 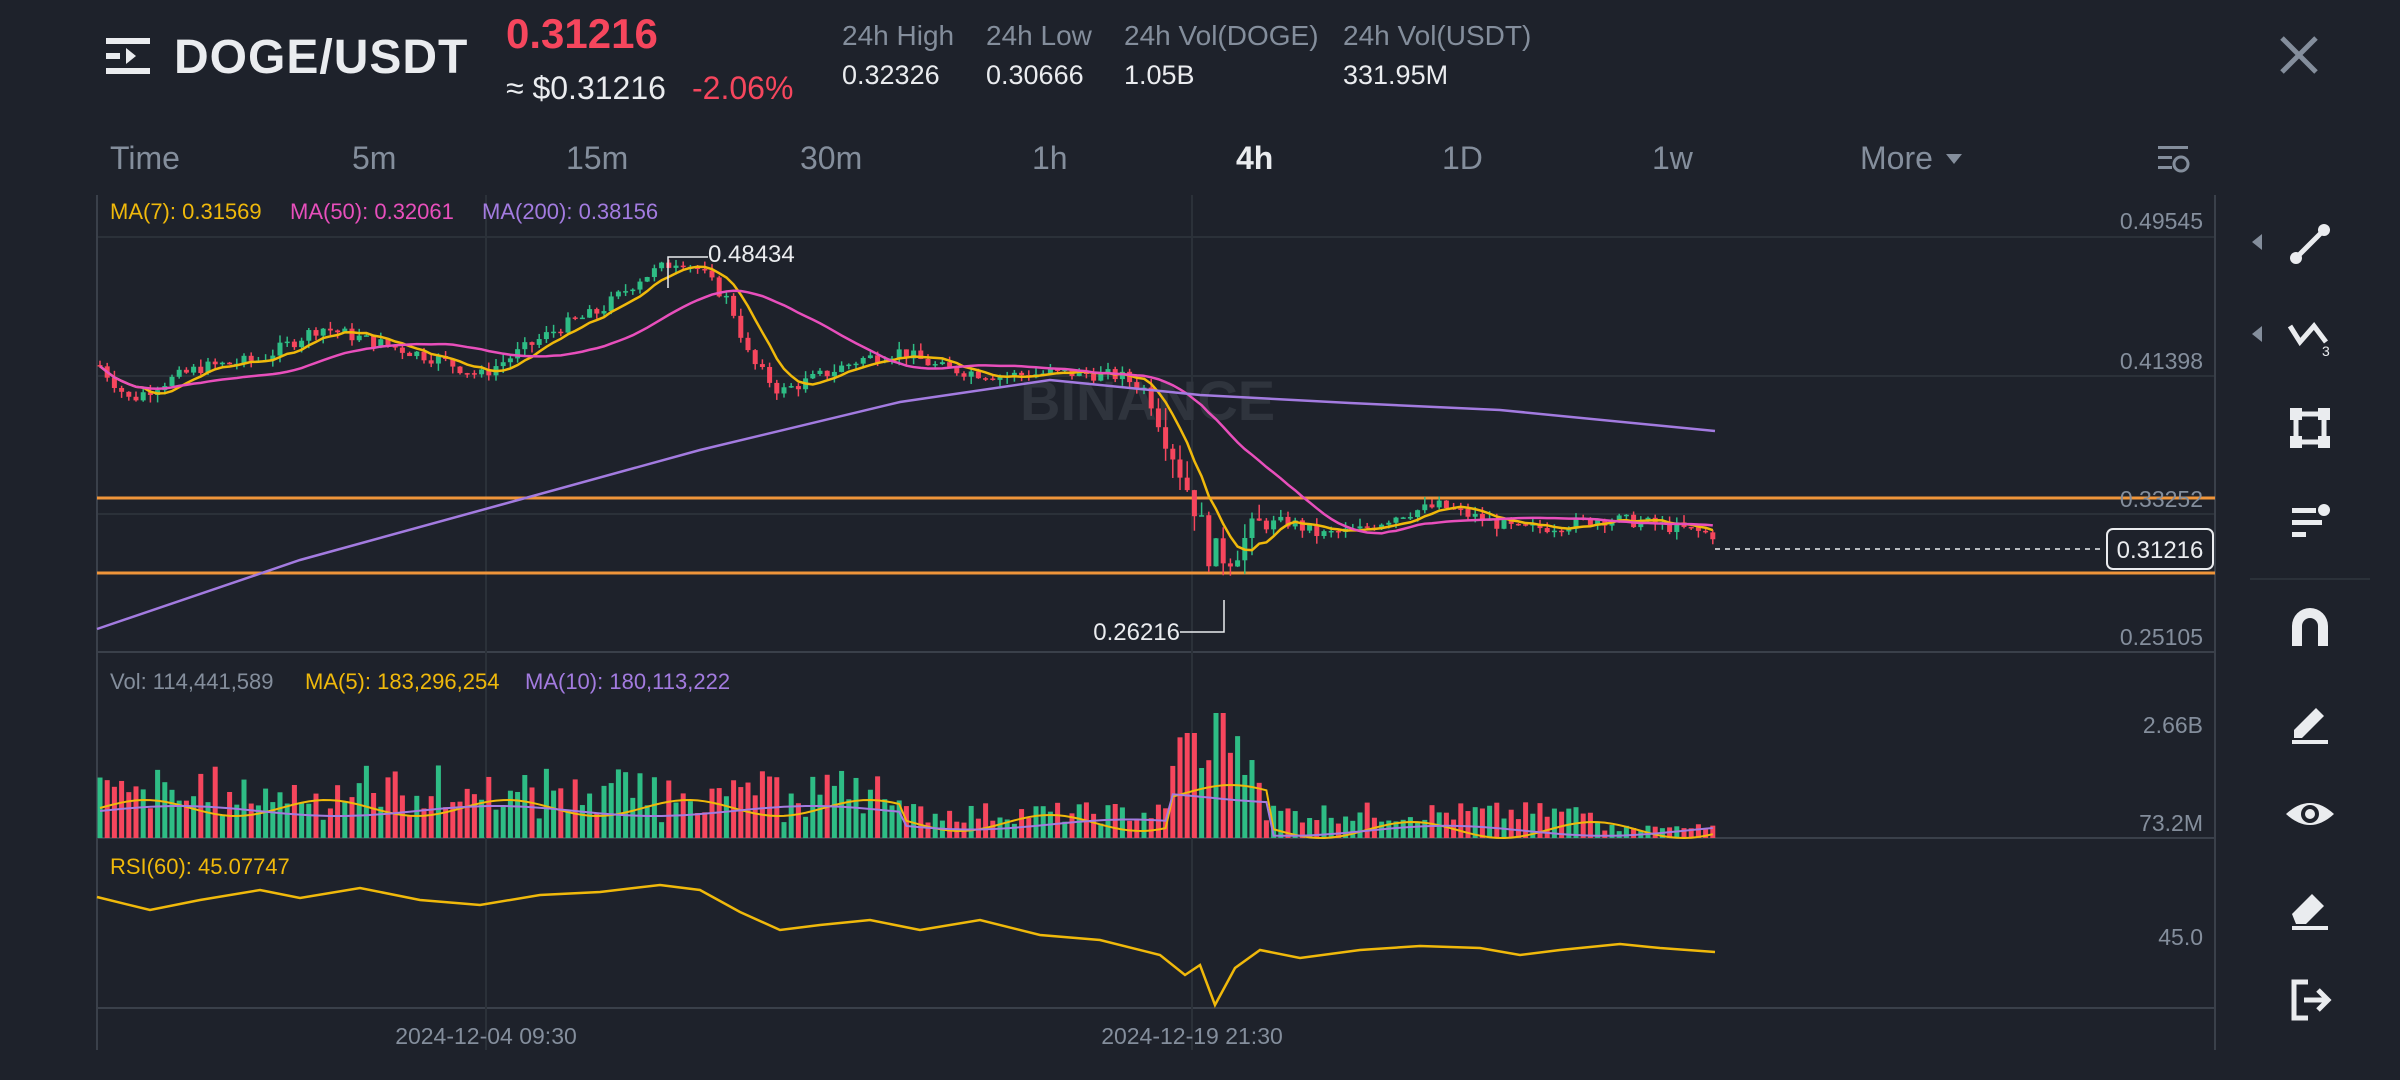 I want to click on tab-30m: 30m, so click(x=831, y=158).